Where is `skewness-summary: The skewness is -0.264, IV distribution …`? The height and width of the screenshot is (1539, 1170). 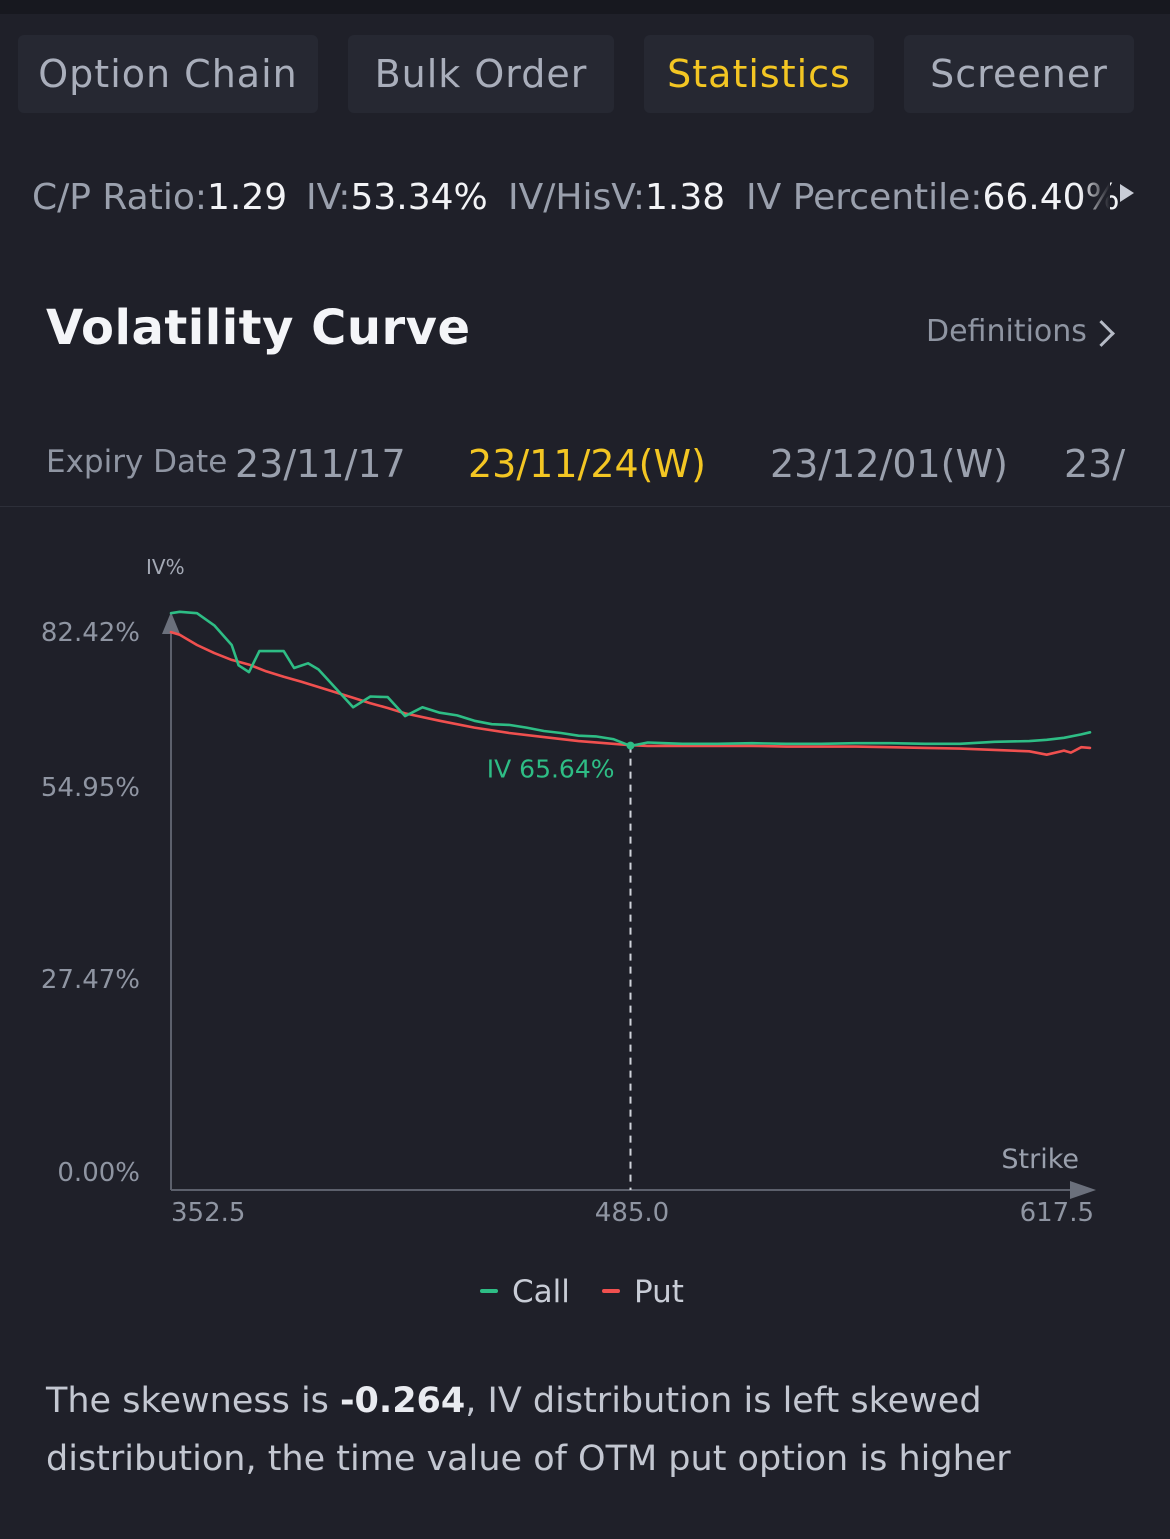
skewness-summary: The skewness is -0.264, IV distribution … is located at coordinates (591, 1430).